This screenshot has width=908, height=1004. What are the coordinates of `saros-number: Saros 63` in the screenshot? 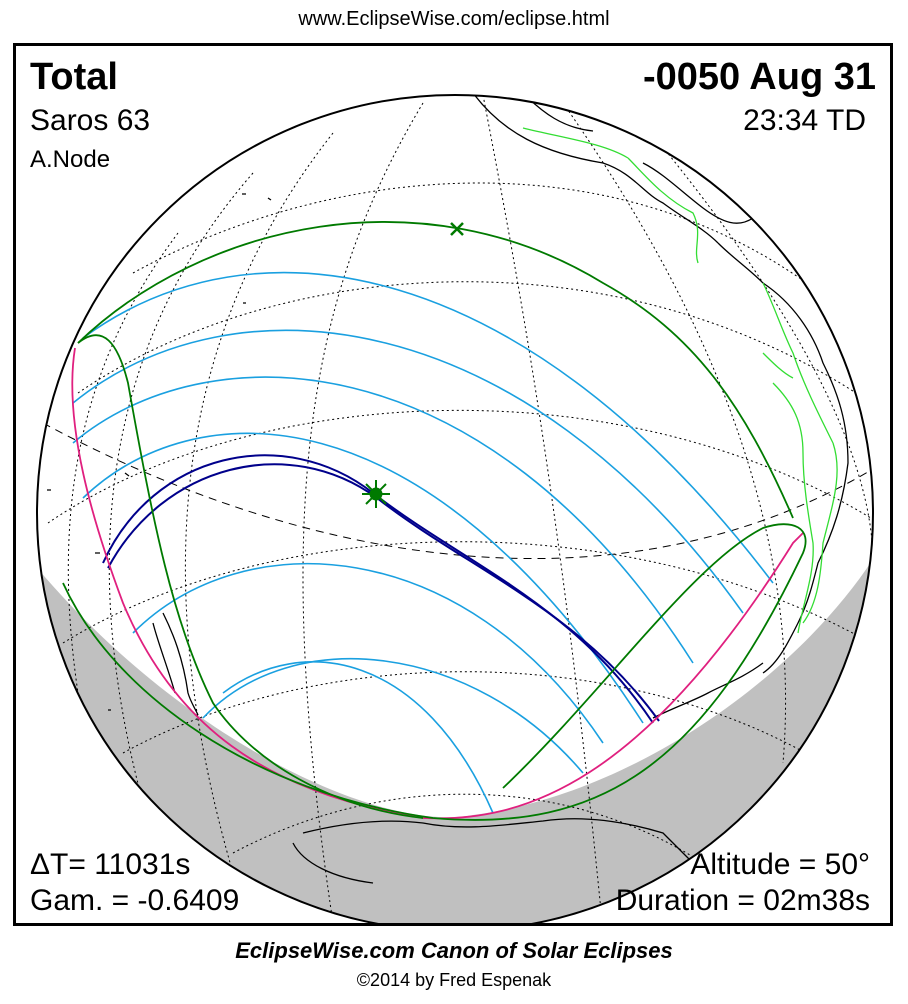 It's located at (90, 120).